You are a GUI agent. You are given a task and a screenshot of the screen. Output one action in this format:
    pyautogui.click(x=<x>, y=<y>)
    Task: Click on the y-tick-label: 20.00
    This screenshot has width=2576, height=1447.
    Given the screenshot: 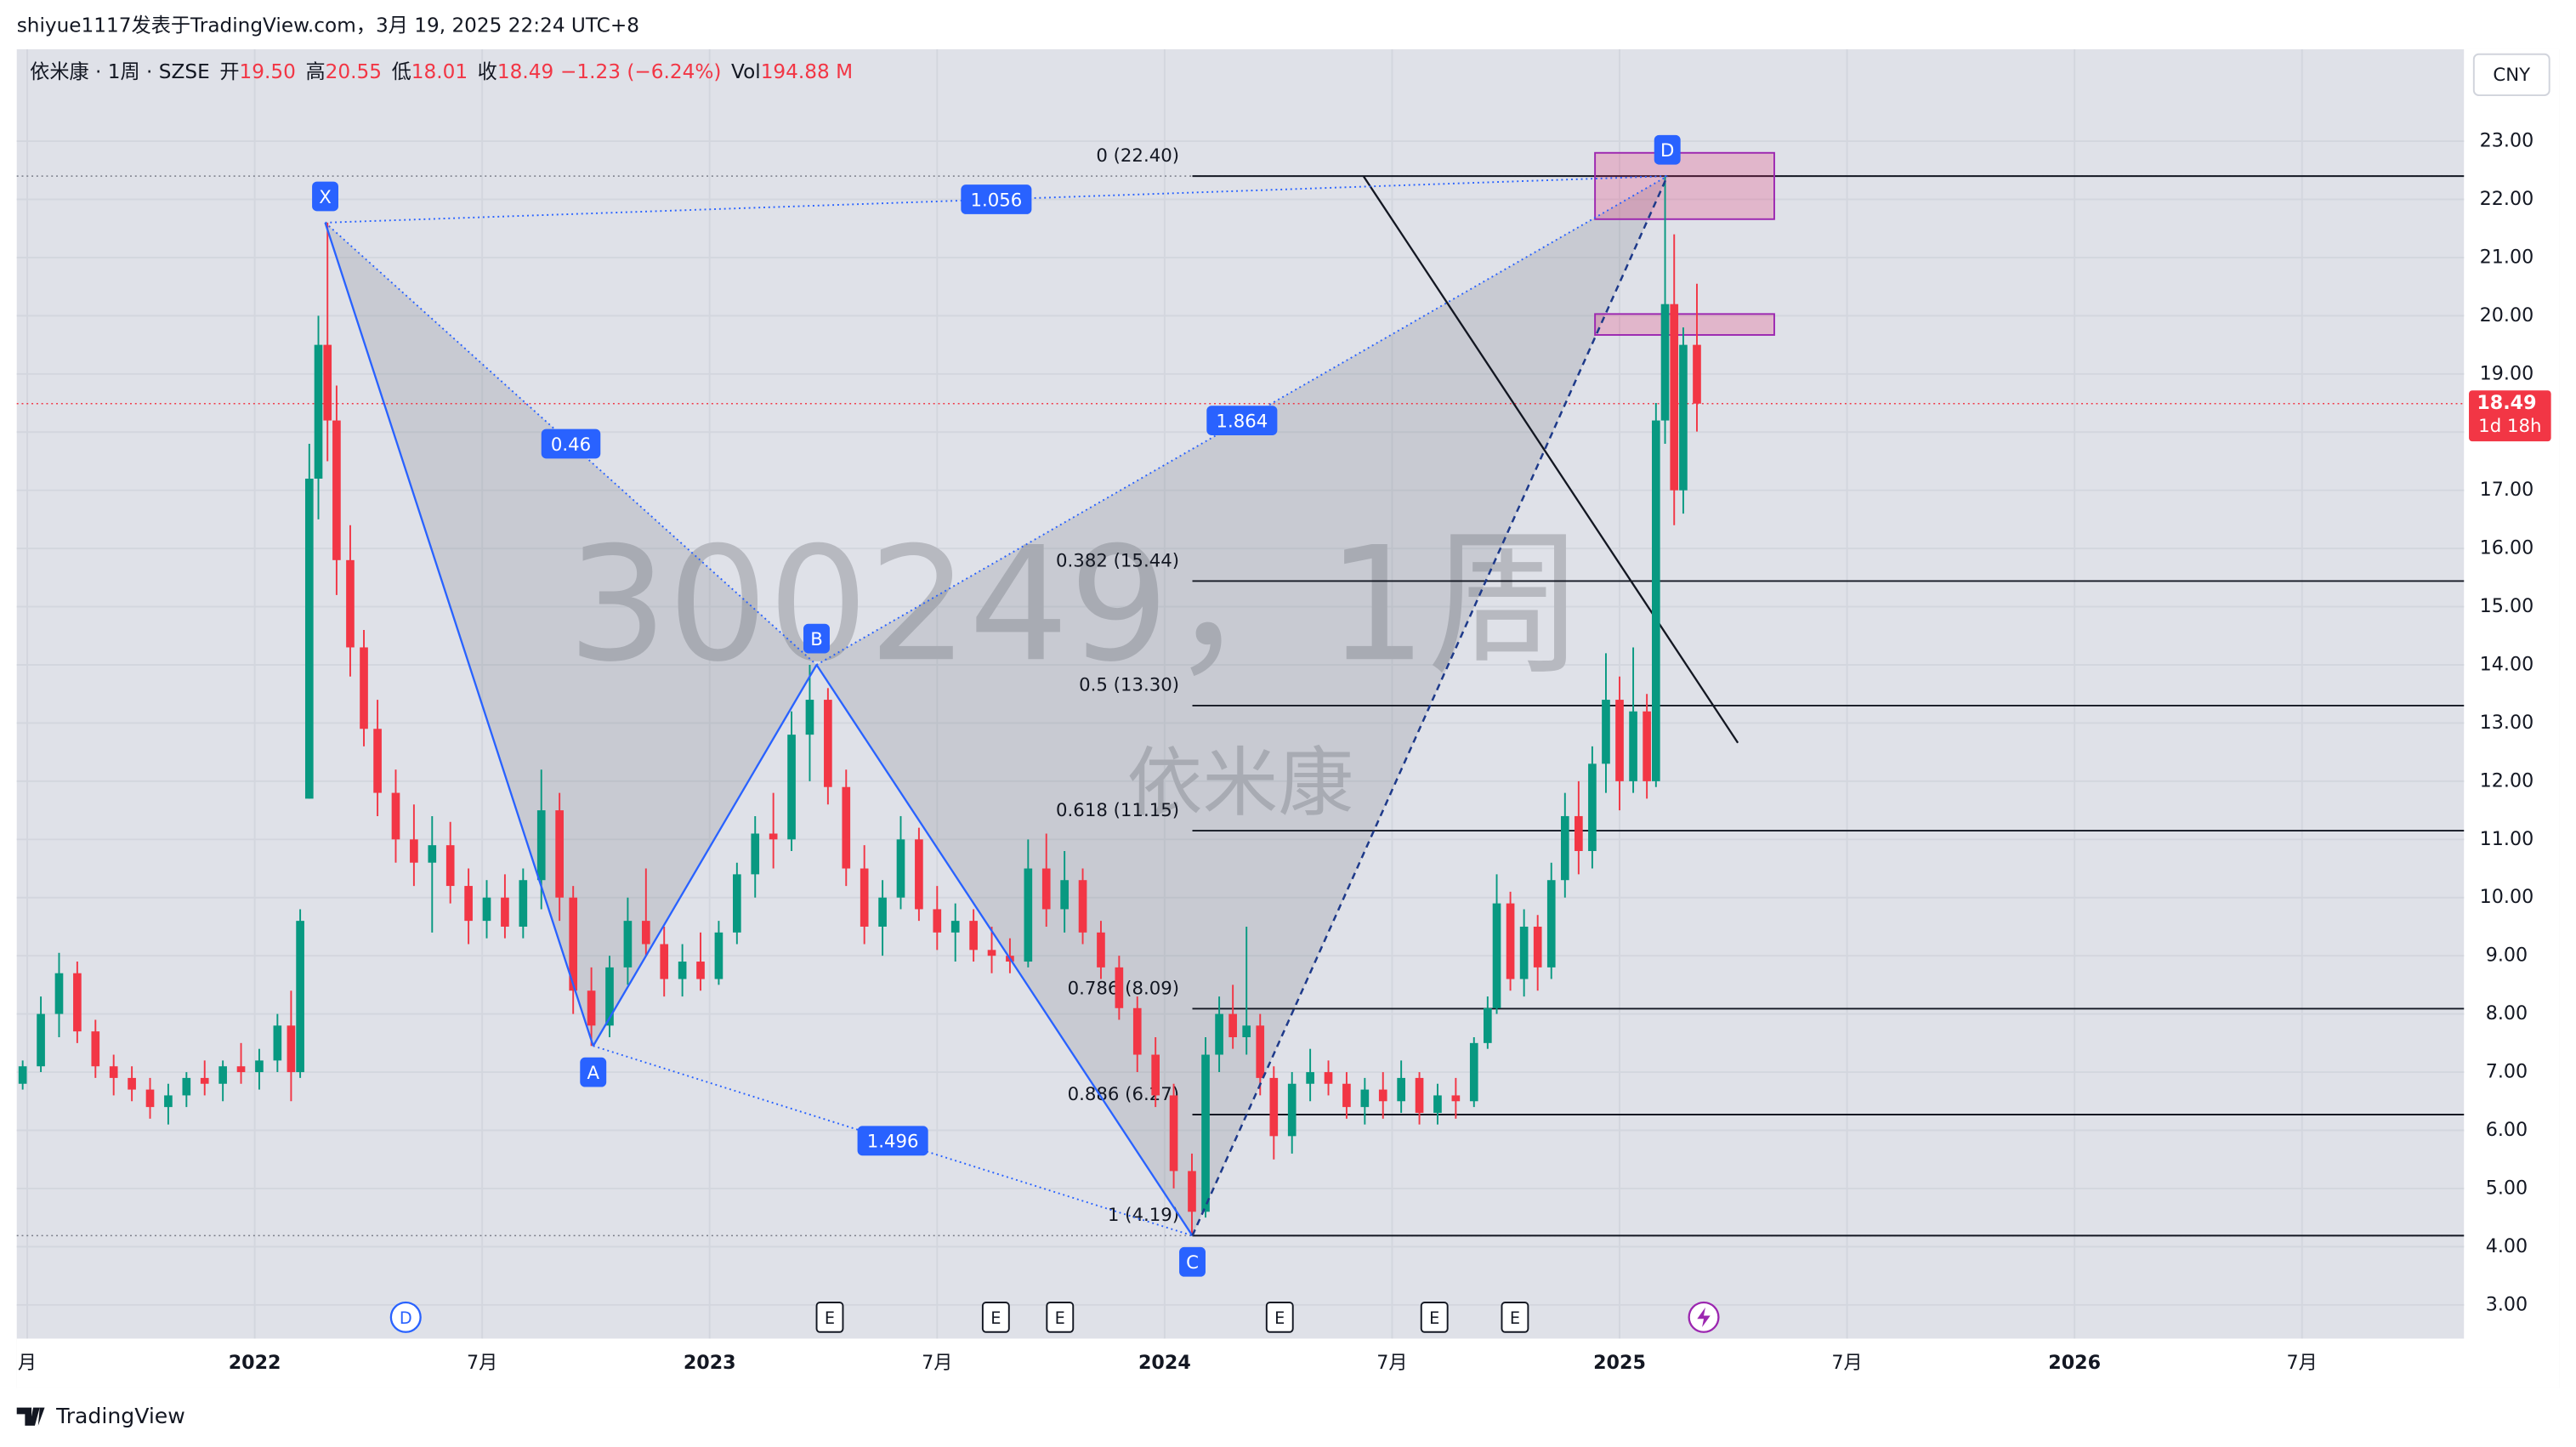 What is the action you would take?
    pyautogui.click(x=2507, y=315)
    